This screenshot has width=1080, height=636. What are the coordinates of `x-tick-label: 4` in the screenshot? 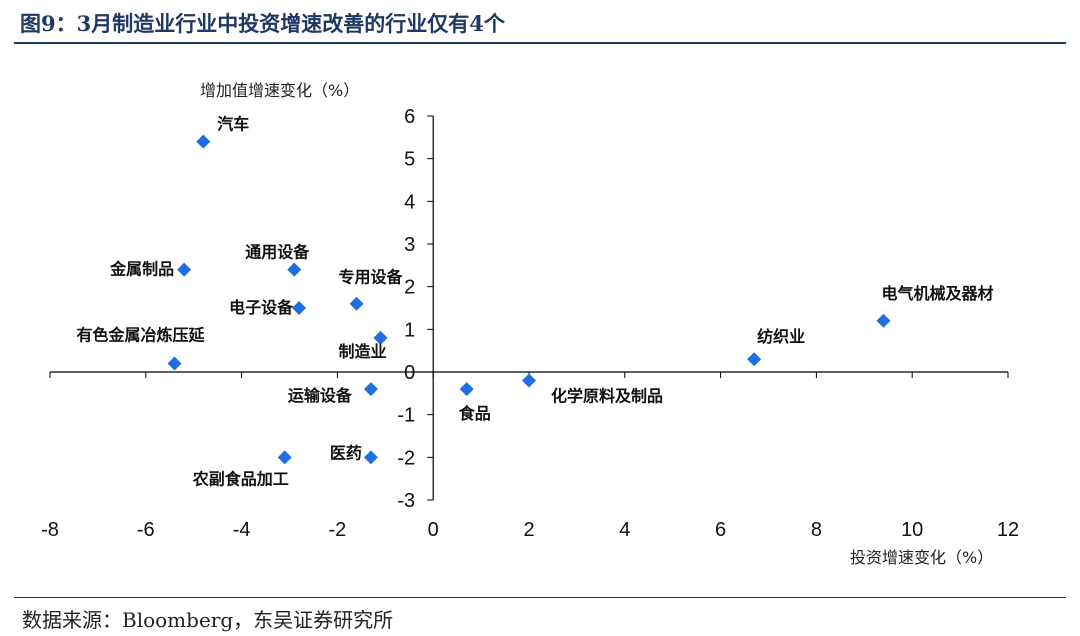 It's located at (624, 530).